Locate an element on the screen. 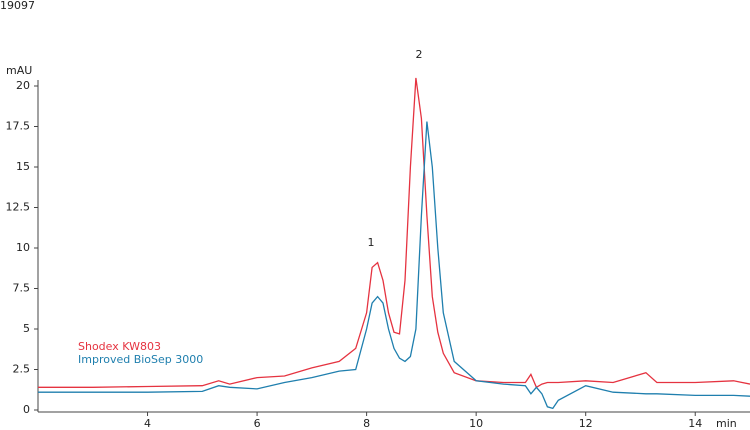 The image size is (750, 430). y-tick-label: 2.5 is located at coordinates (22, 369).